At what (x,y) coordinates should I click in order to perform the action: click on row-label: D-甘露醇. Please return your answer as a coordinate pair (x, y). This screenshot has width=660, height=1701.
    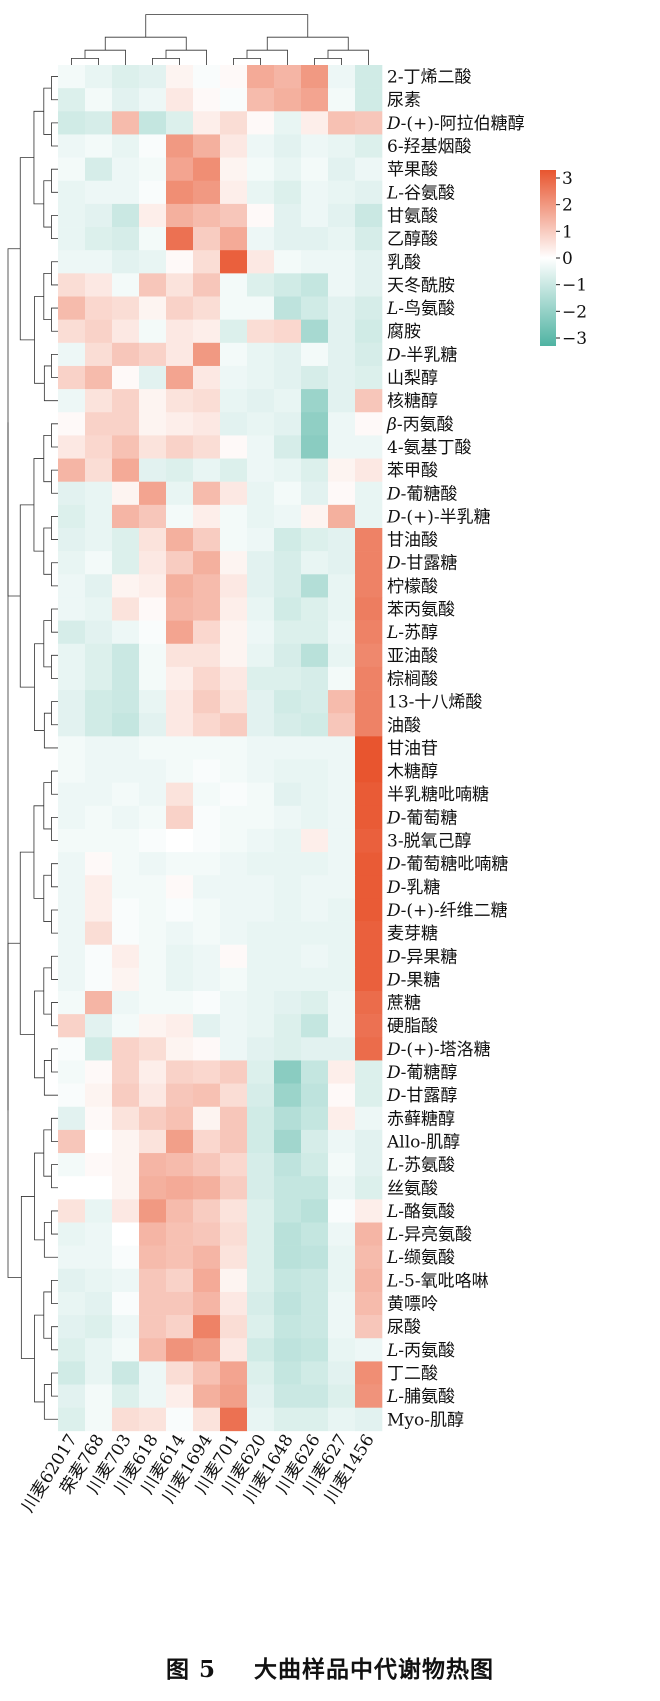
    Looking at the image, I should click on (421, 1096).